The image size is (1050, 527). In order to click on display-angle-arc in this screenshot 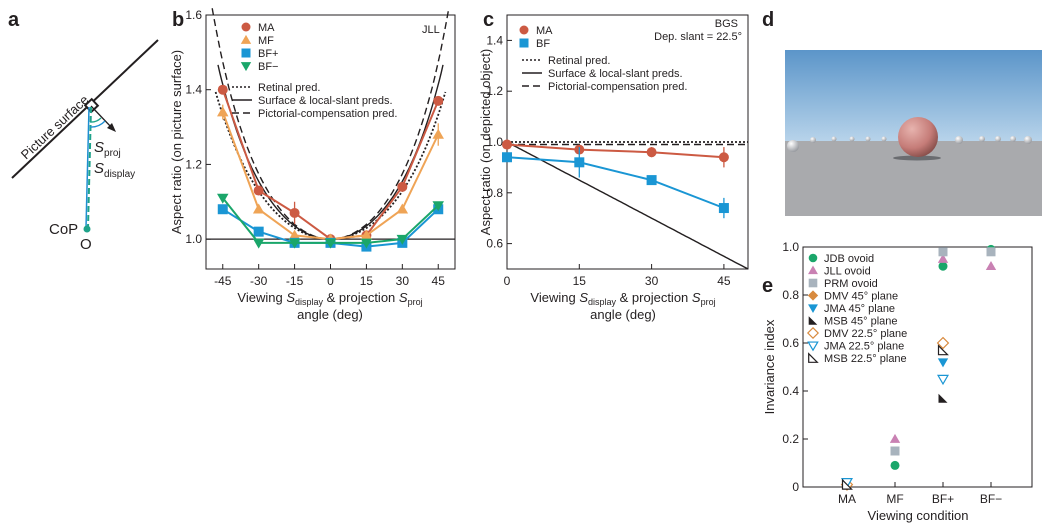, I will do `click(95, 120)`.